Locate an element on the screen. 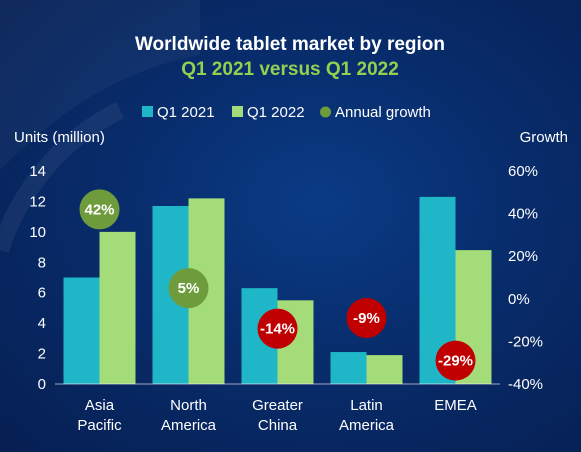 The width and height of the screenshot is (581, 452). category-label: Latin America is located at coordinates (367, 415).